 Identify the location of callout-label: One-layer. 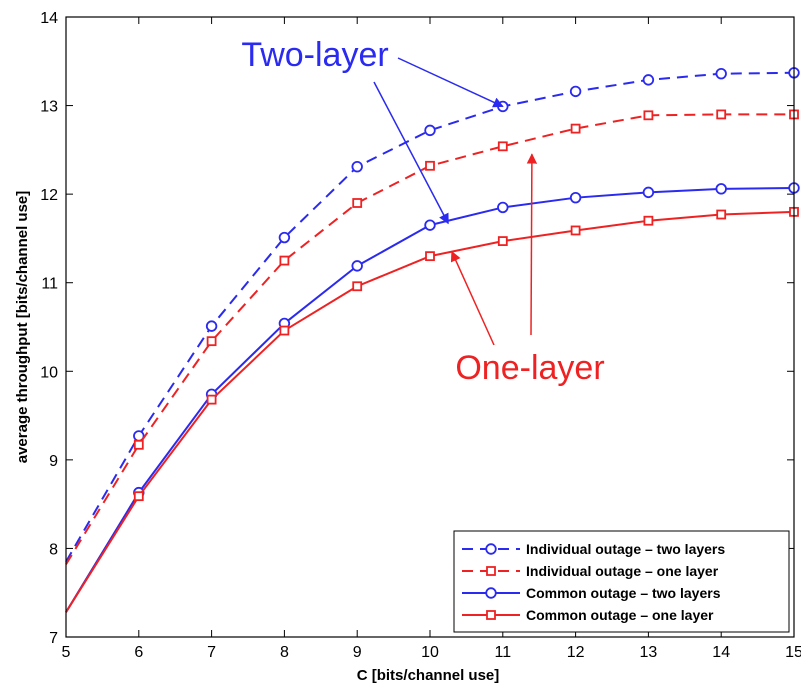
(529, 368).